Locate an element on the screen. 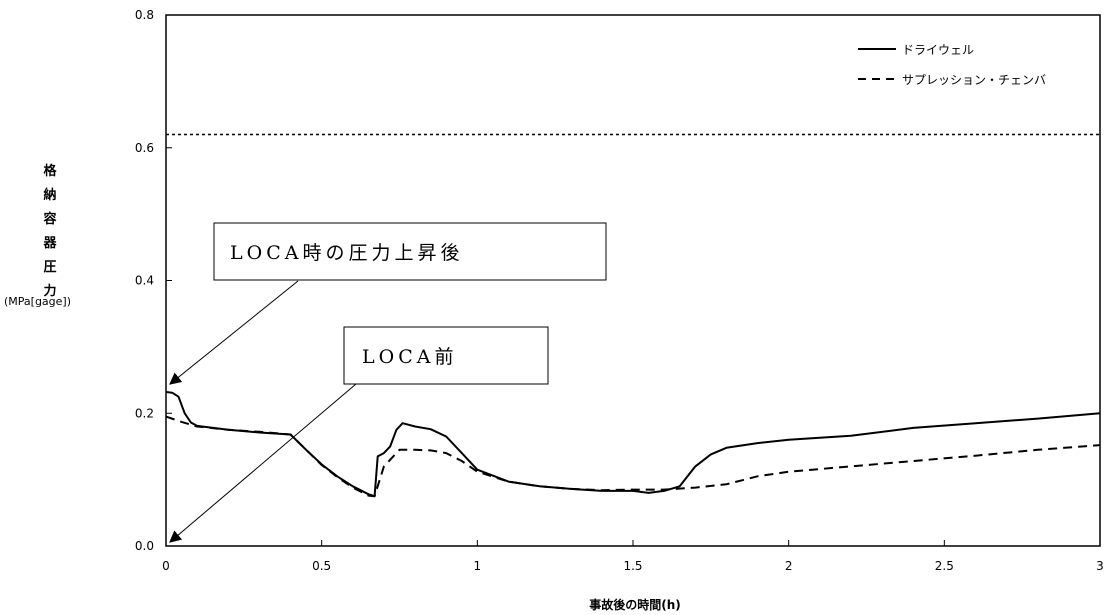 This screenshot has height=615, width=1113. annotation-after-loca: LOCA時の圧力上昇後 is located at coordinates (388, 303).